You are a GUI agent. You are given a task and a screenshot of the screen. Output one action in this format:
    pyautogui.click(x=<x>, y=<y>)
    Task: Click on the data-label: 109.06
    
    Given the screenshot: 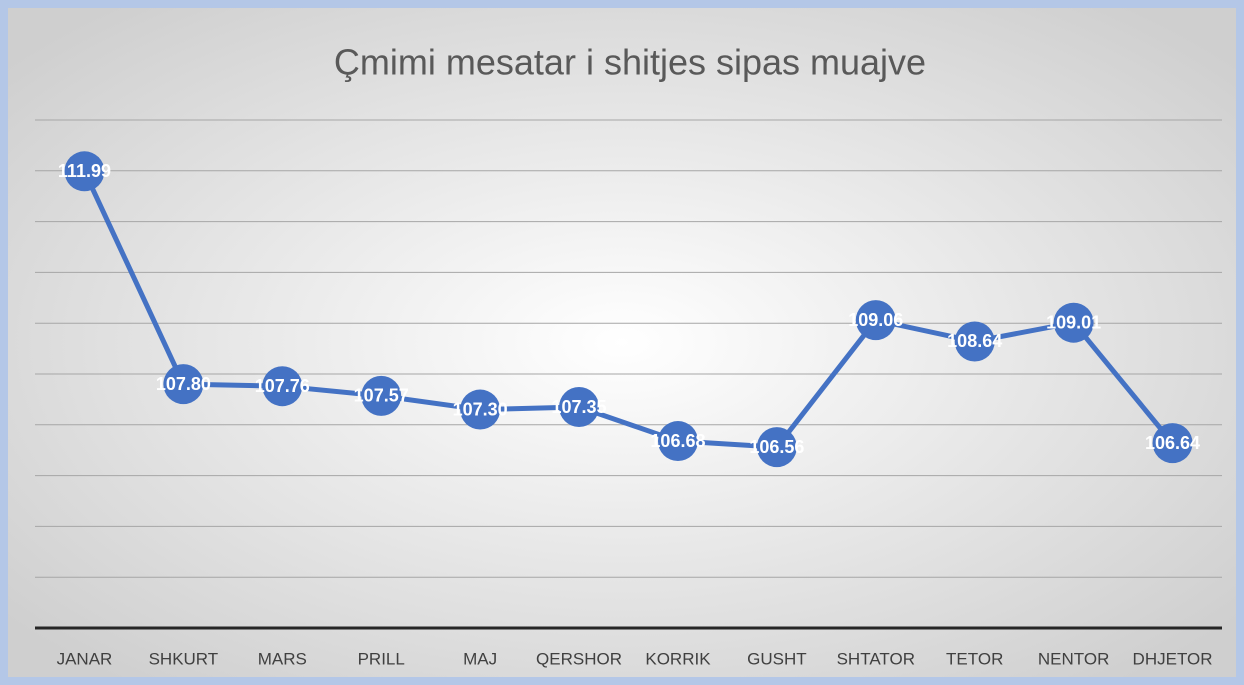 What is the action you would take?
    pyautogui.click(x=875, y=320)
    